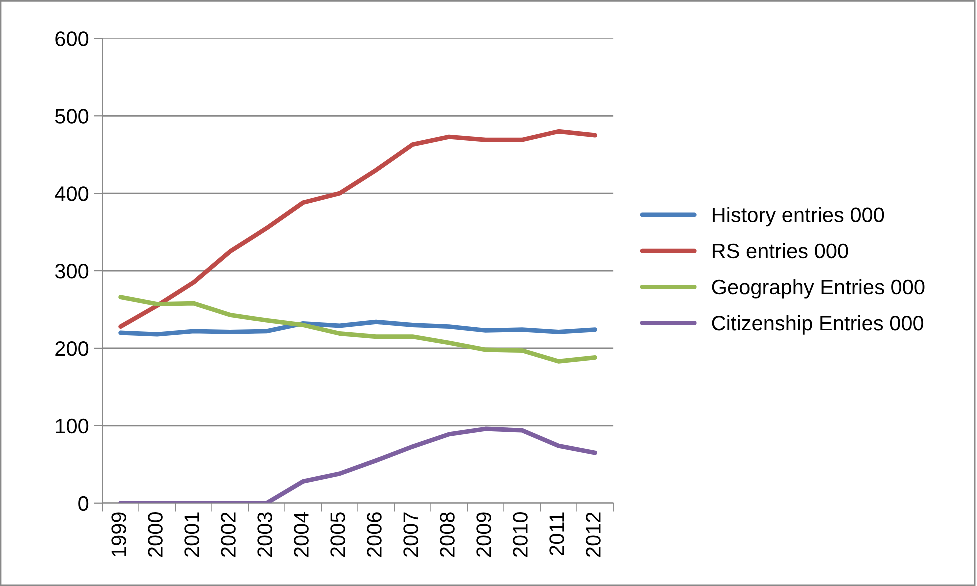  What do you see at coordinates (265, 534) in the screenshot?
I see `x-tick-label: 2003` at bounding box center [265, 534].